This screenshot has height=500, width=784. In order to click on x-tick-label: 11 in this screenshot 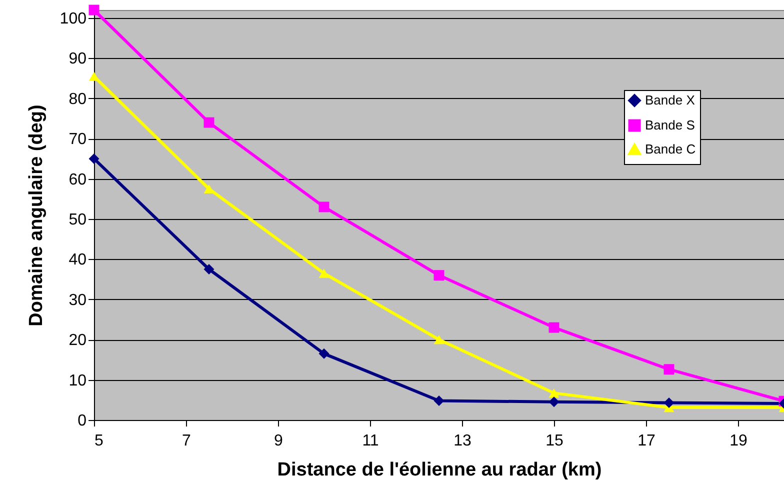, I will do `click(370, 441)`.